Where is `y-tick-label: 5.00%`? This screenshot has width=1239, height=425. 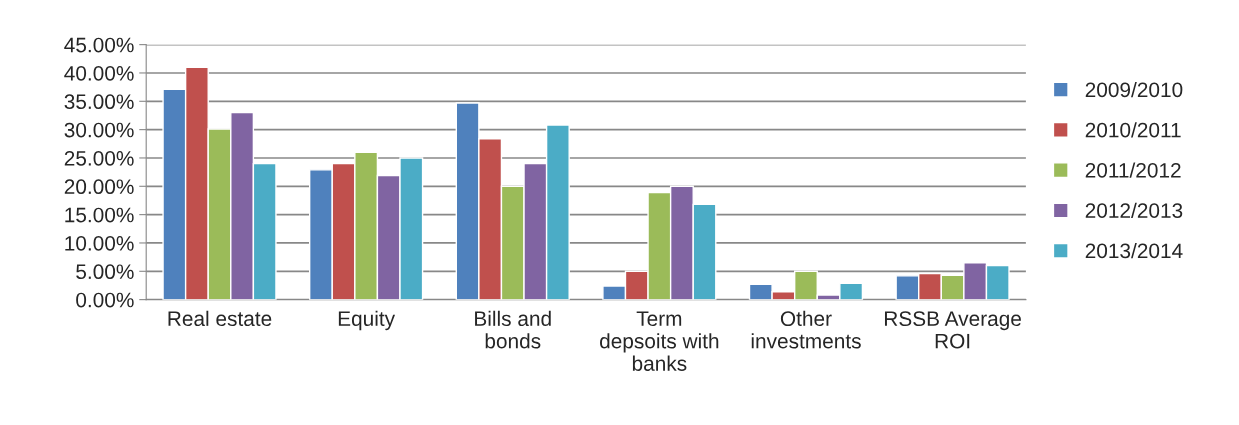 y-tick-label: 5.00% is located at coordinates (105, 272).